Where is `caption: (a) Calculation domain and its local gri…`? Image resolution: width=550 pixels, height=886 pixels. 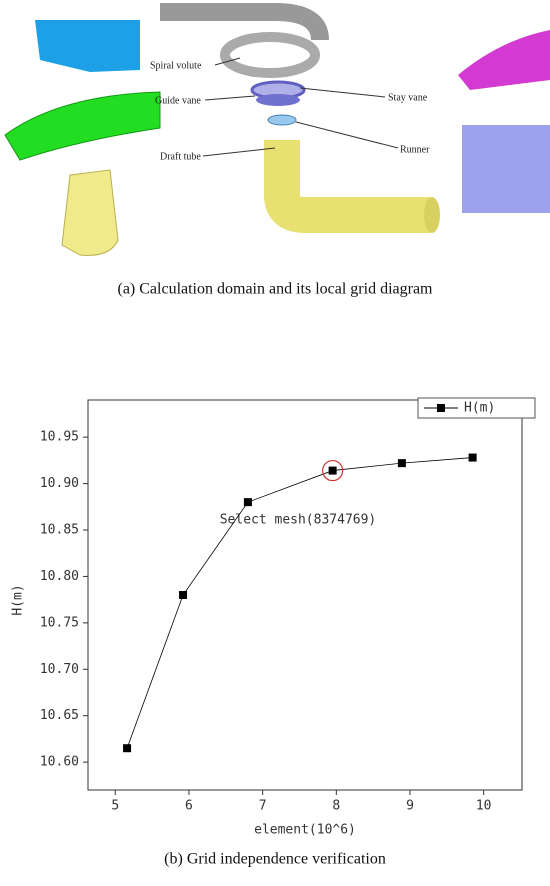
caption: (a) Calculation domain and its local gri… is located at coordinates (275, 289).